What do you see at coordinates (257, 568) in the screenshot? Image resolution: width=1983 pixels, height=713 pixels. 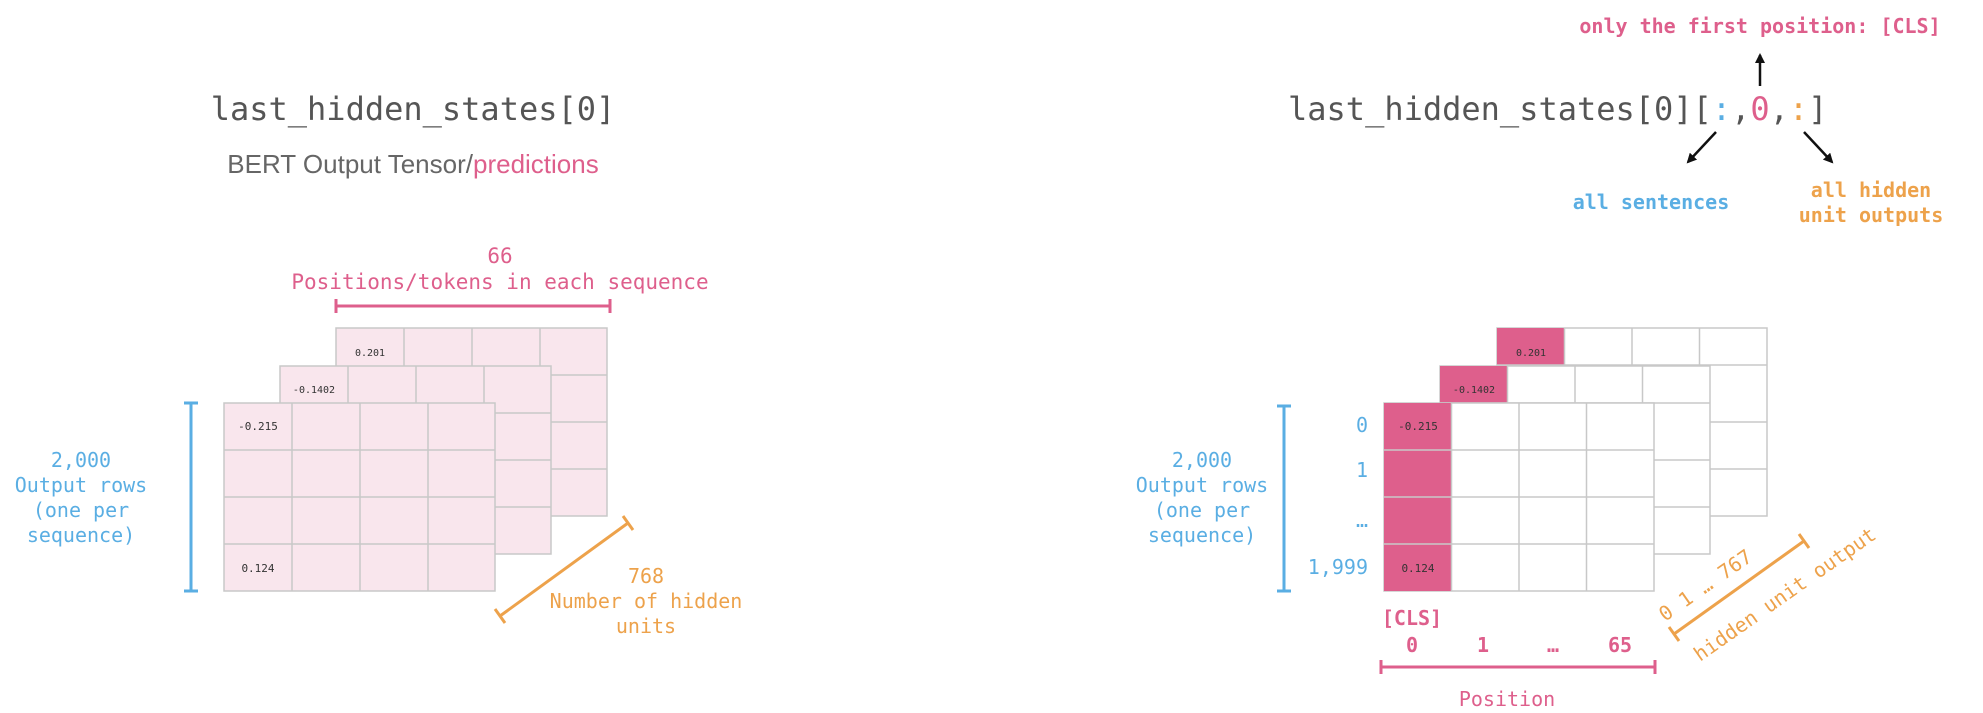 I see `left-front-value-bottom: 0.124` at bounding box center [257, 568].